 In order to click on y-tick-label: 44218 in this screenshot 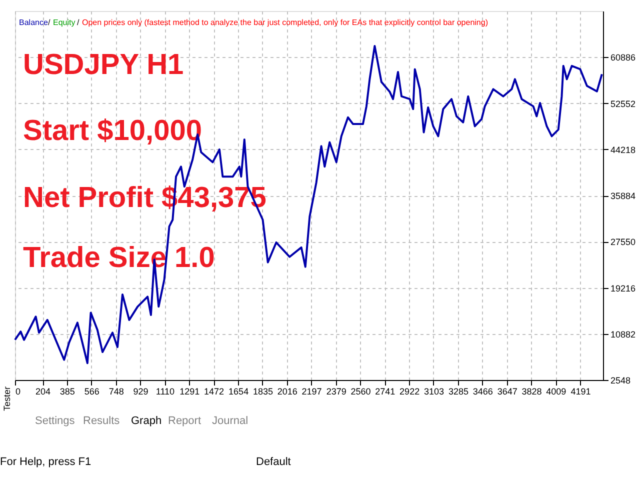, I will do `click(623, 149)`.